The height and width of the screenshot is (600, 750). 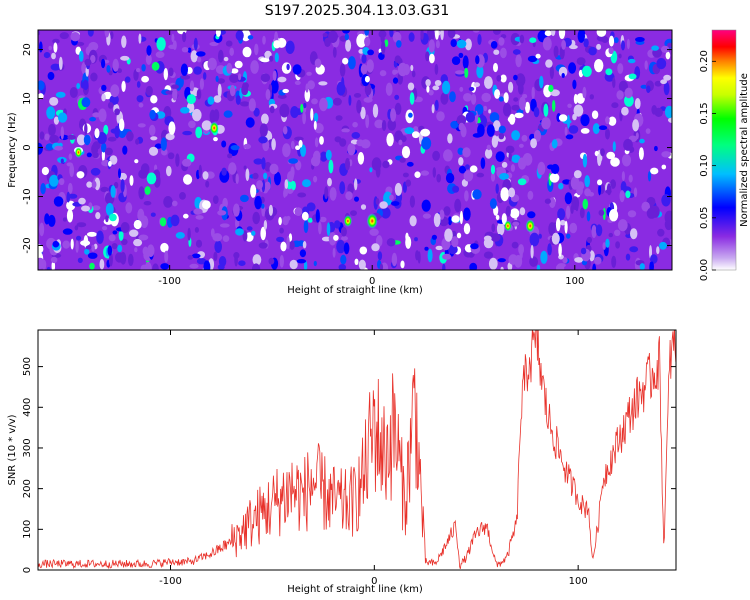 What do you see at coordinates (27, 245) in the screenshot?
I see `heatmap-y-tick-label: -20` at bounding box center [27, 245].